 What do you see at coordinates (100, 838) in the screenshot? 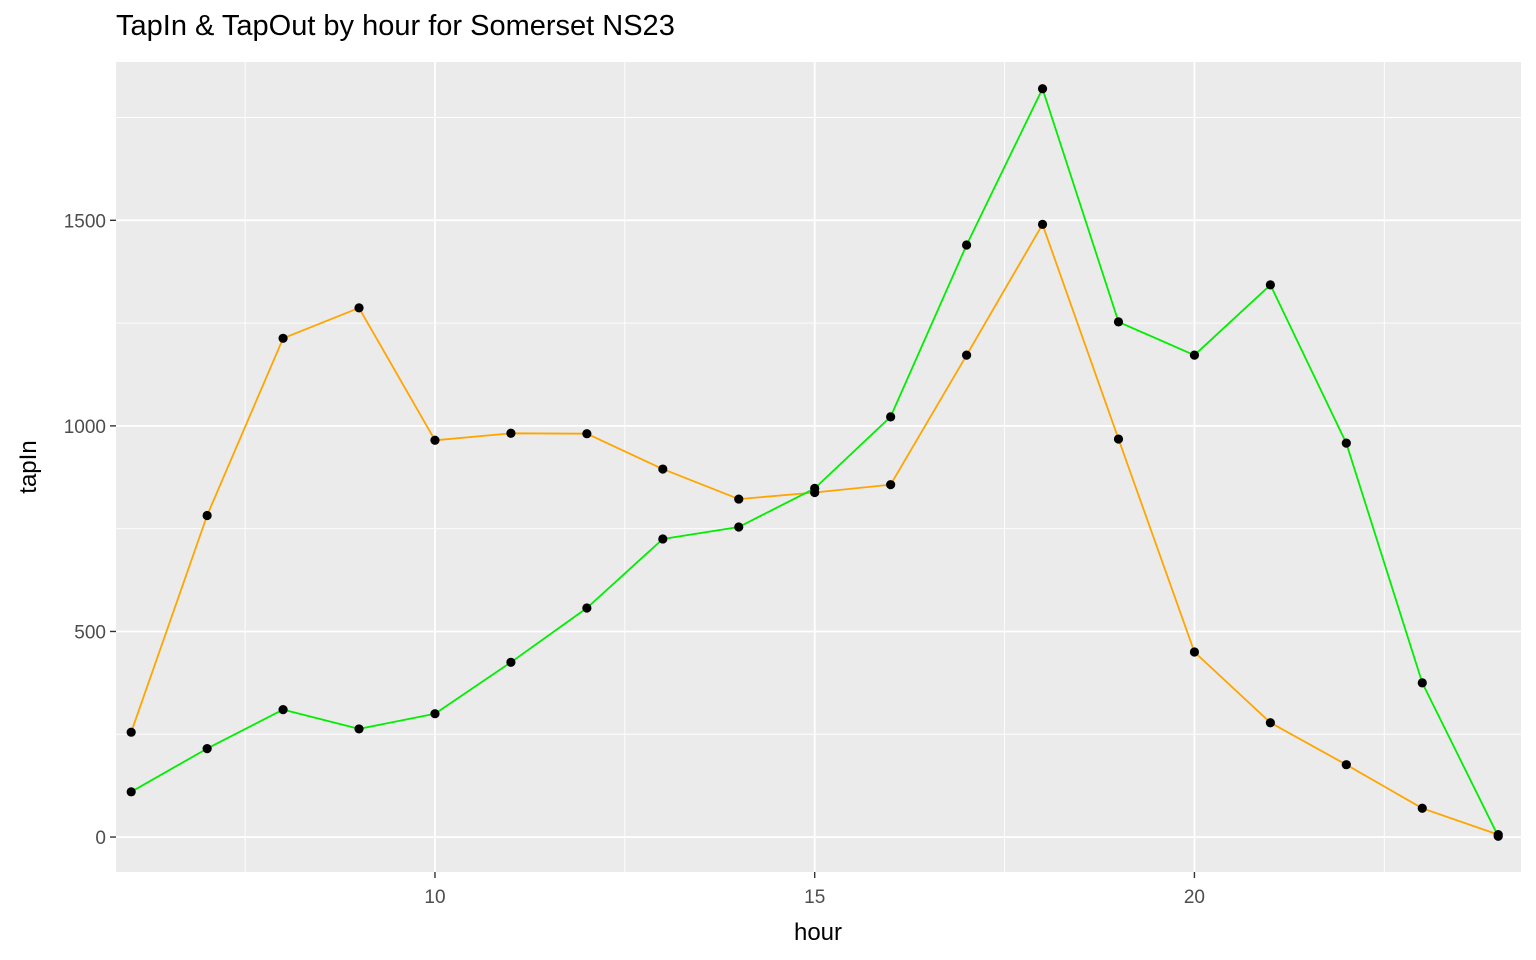
I see `y-tick-label: 0` at bounding box center [100, 838].